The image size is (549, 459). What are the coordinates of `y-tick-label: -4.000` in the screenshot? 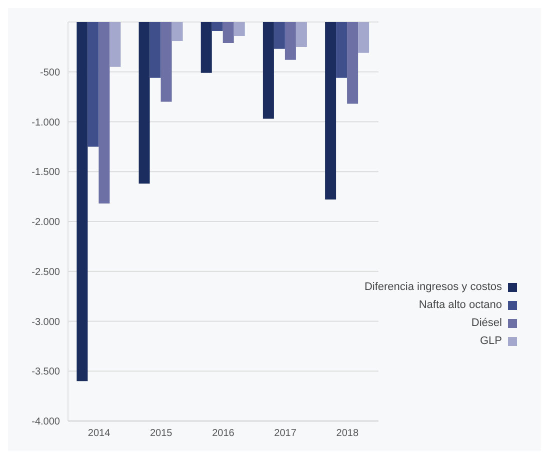 It's located at (46, 422).